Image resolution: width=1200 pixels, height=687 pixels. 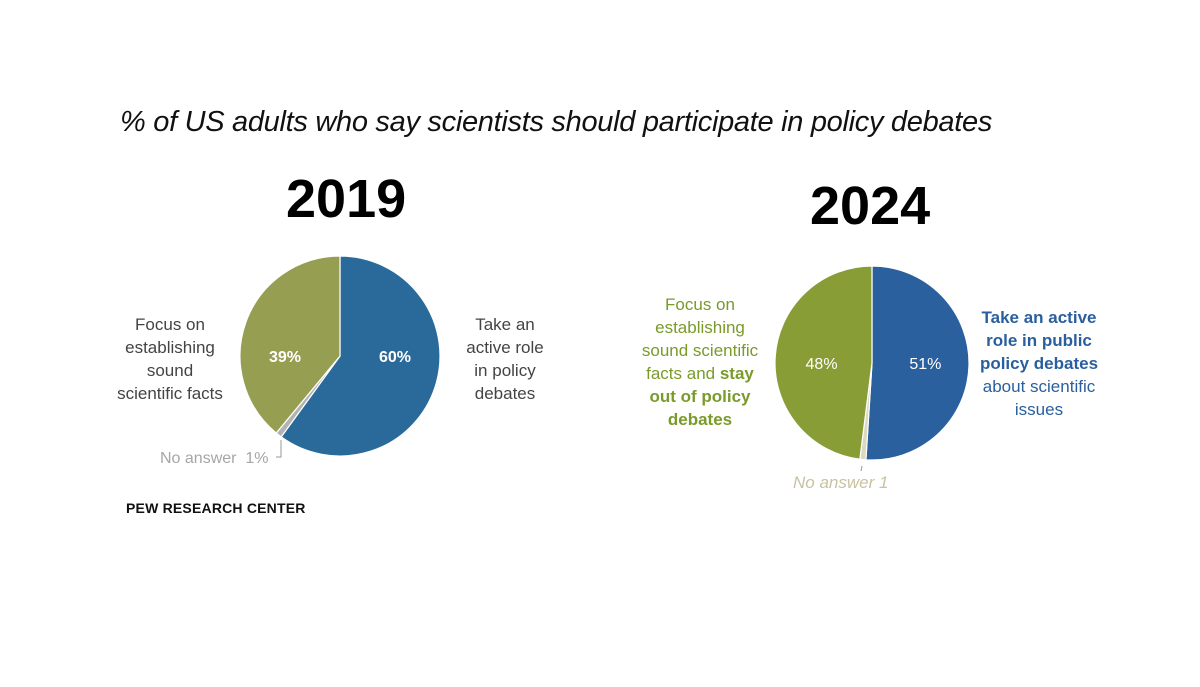 What do you see at coordinates (1039, 409) in the screenshot?
I see `label-line: issues` at bounding box center [1039, 409].